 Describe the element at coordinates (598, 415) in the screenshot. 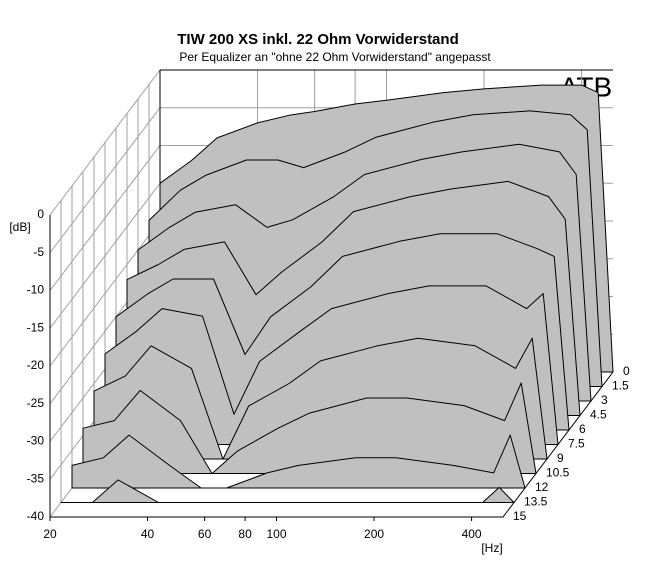

I see `z-tick-label: 4.5` at that location.